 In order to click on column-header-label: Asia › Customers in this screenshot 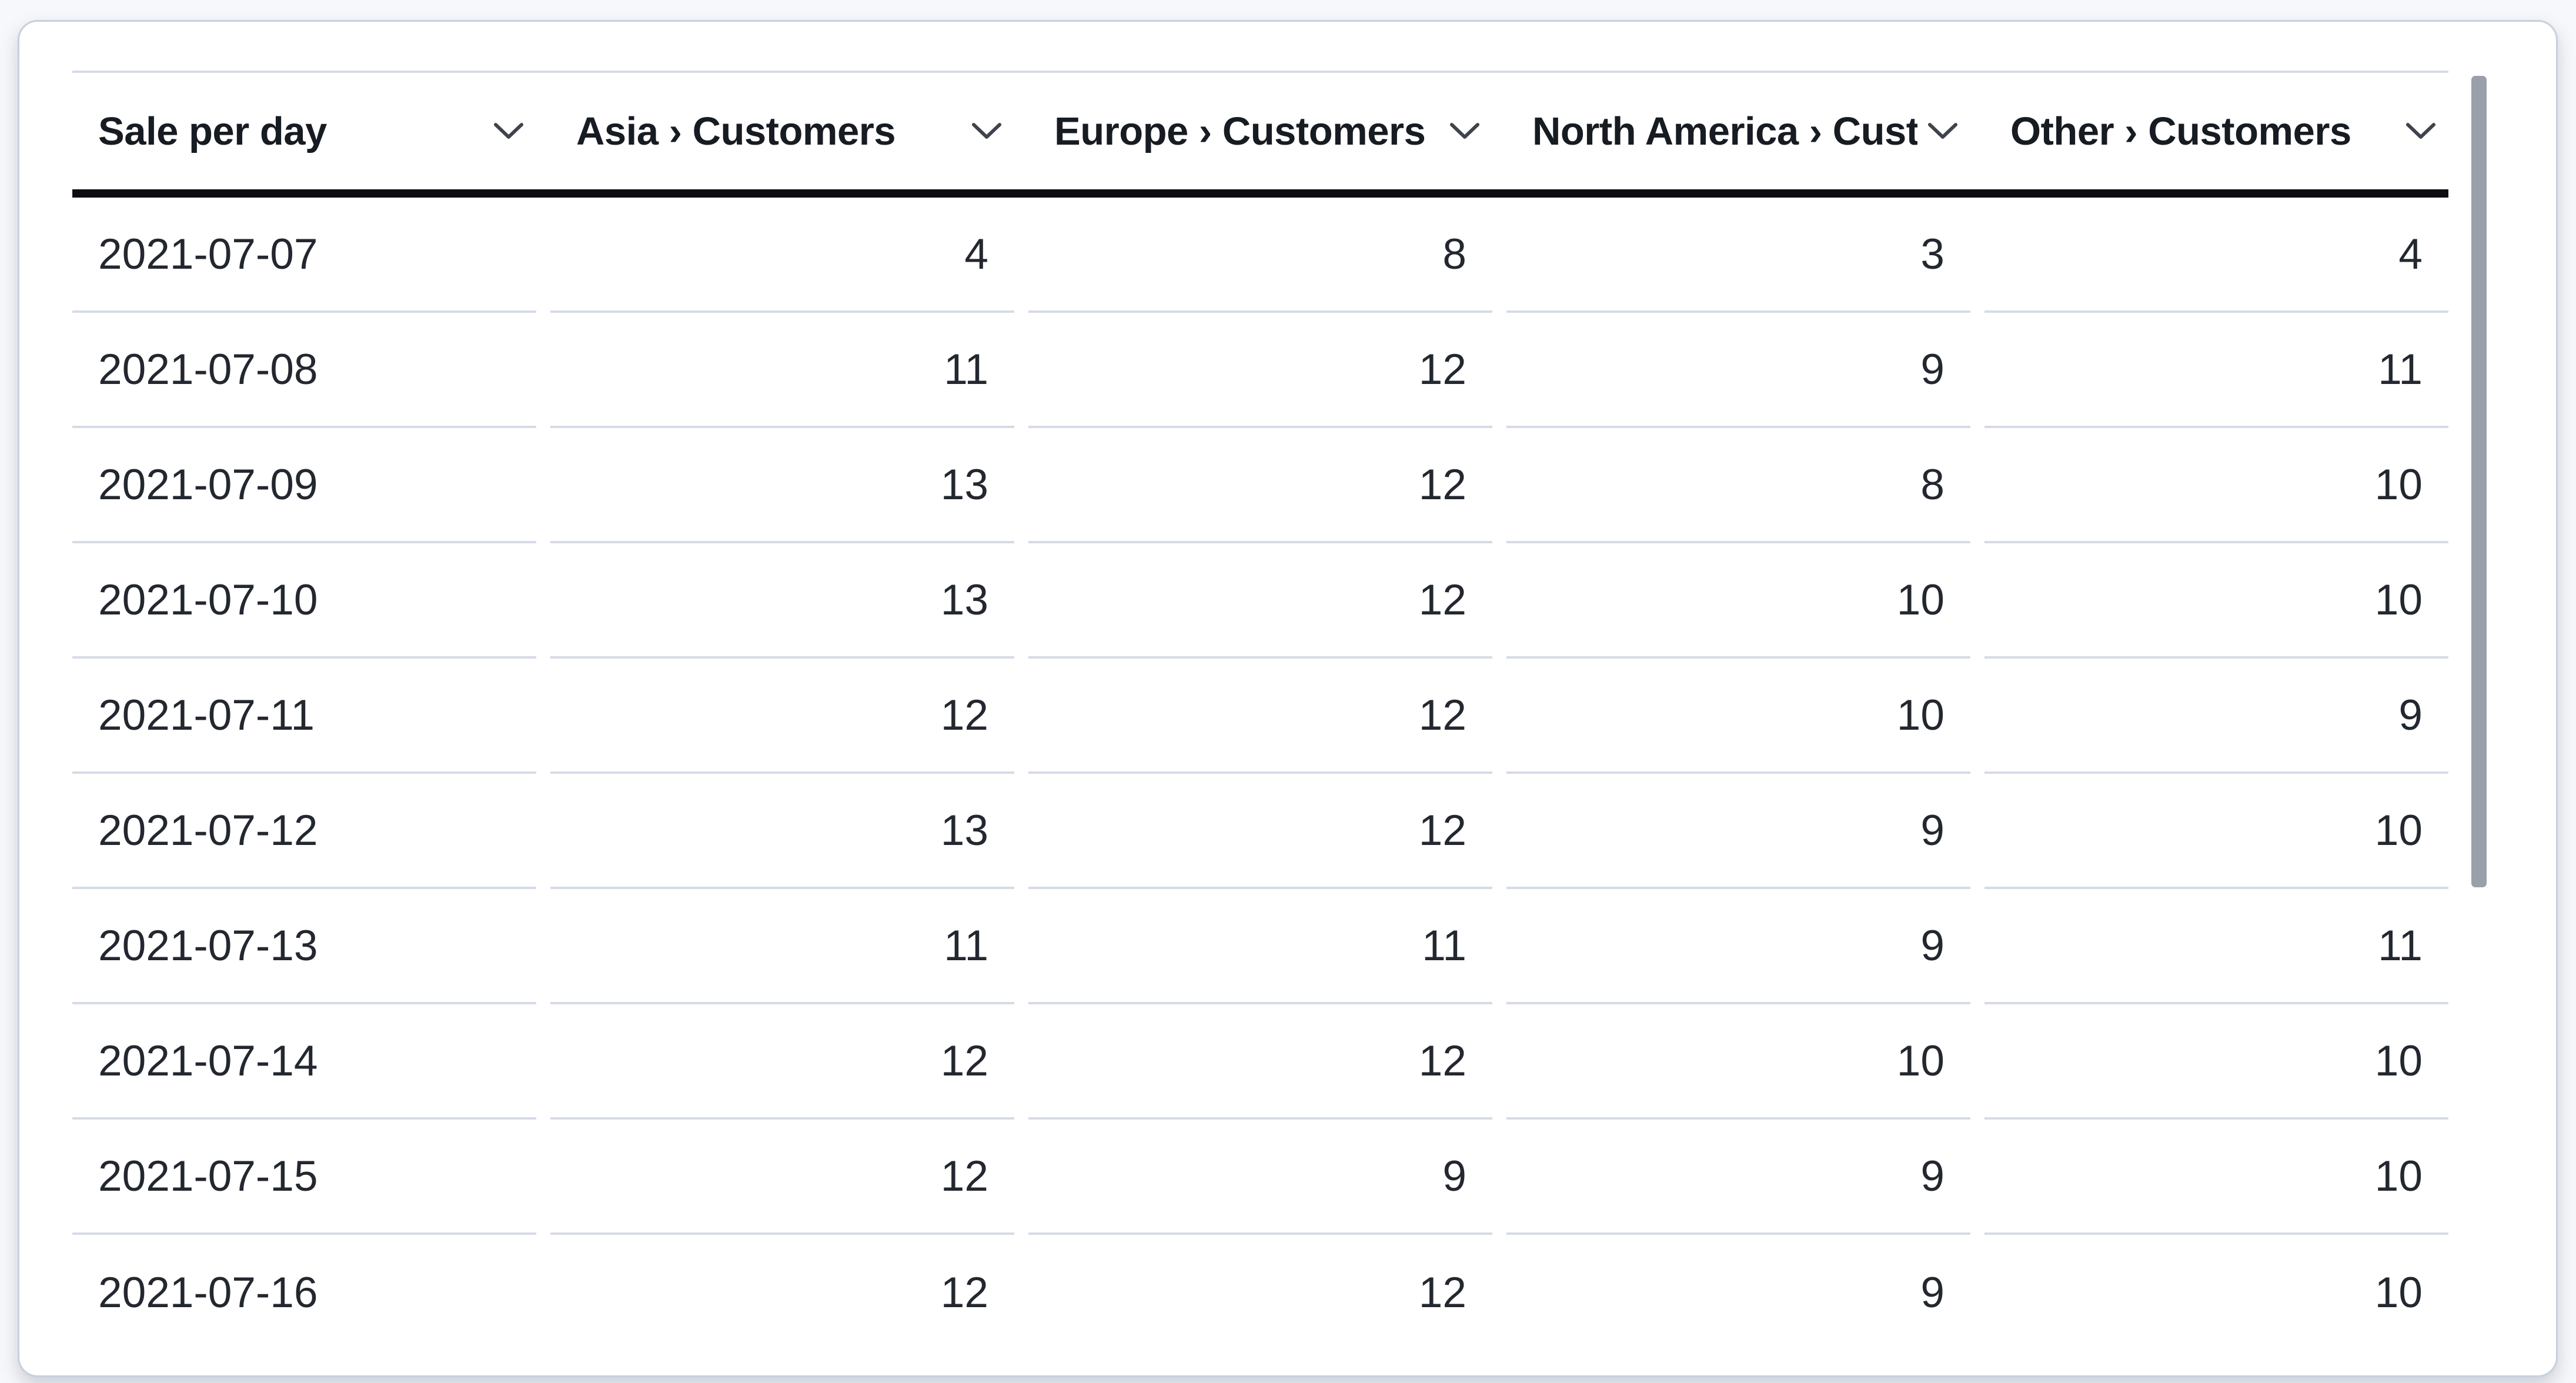, I will do `click(736, 131)`.